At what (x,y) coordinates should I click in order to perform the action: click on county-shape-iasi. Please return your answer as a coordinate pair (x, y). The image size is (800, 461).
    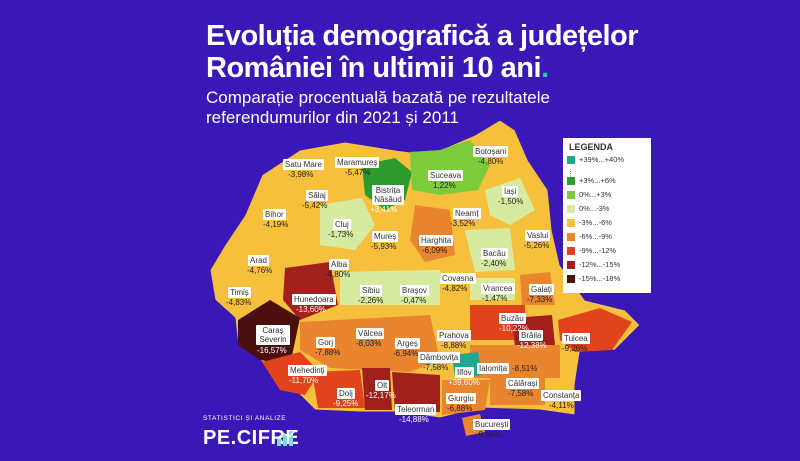
    Looking at the image, I should click on (510, 201).